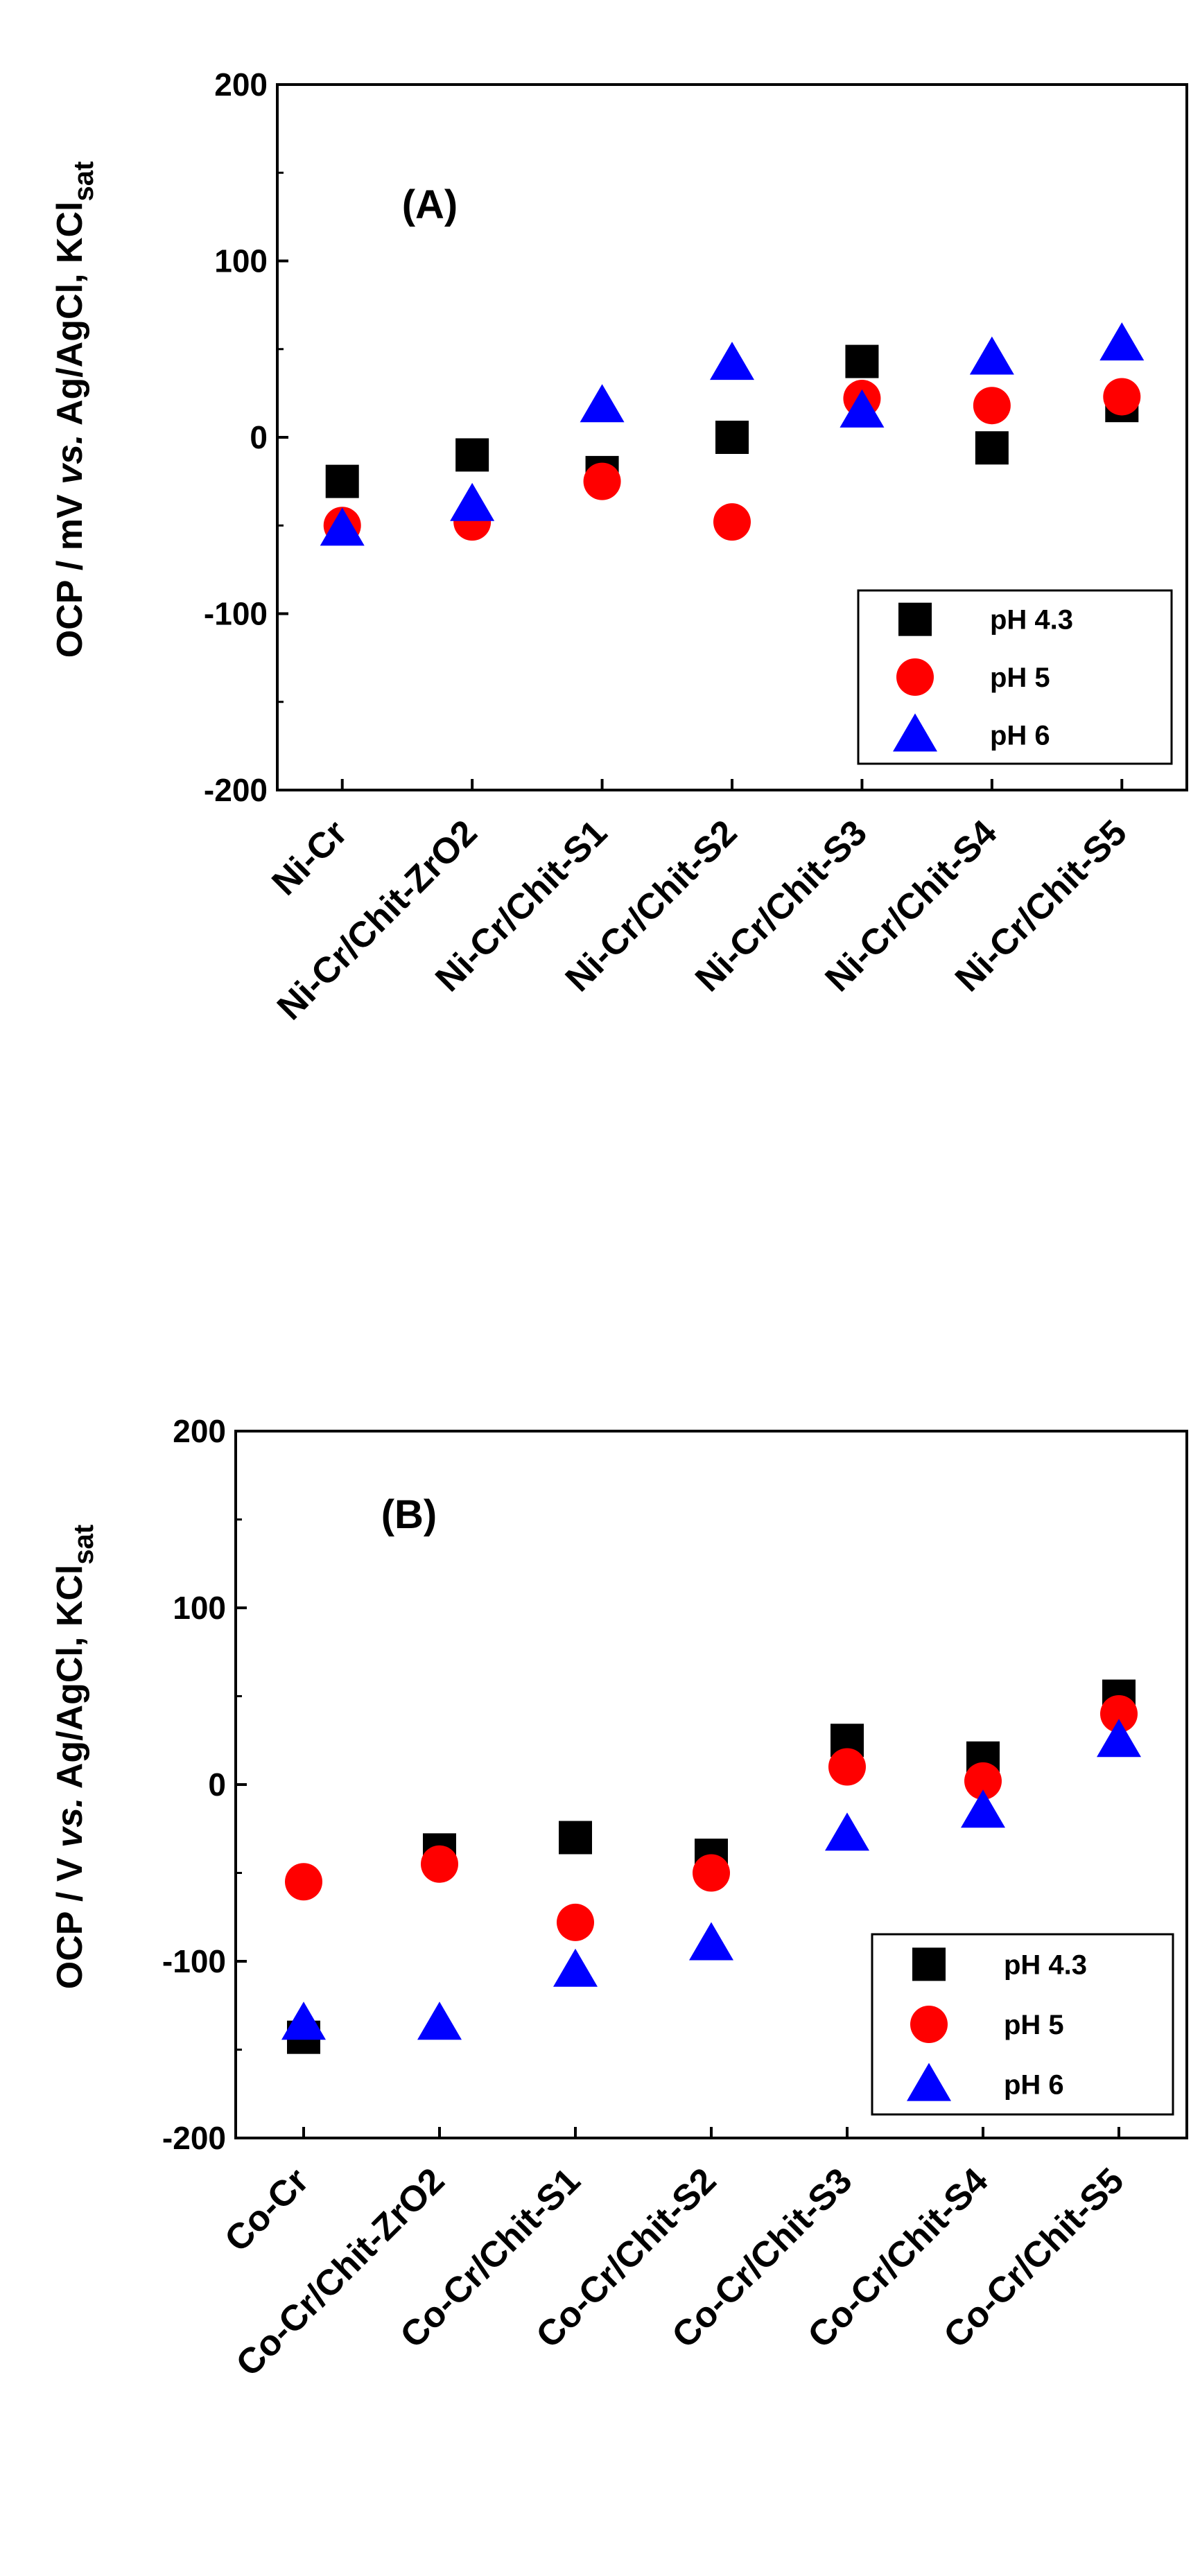  Describe the element at coordinates (70, 1918) in the screenshot. I see `y-axis-label-main: OCP / V` at that location.